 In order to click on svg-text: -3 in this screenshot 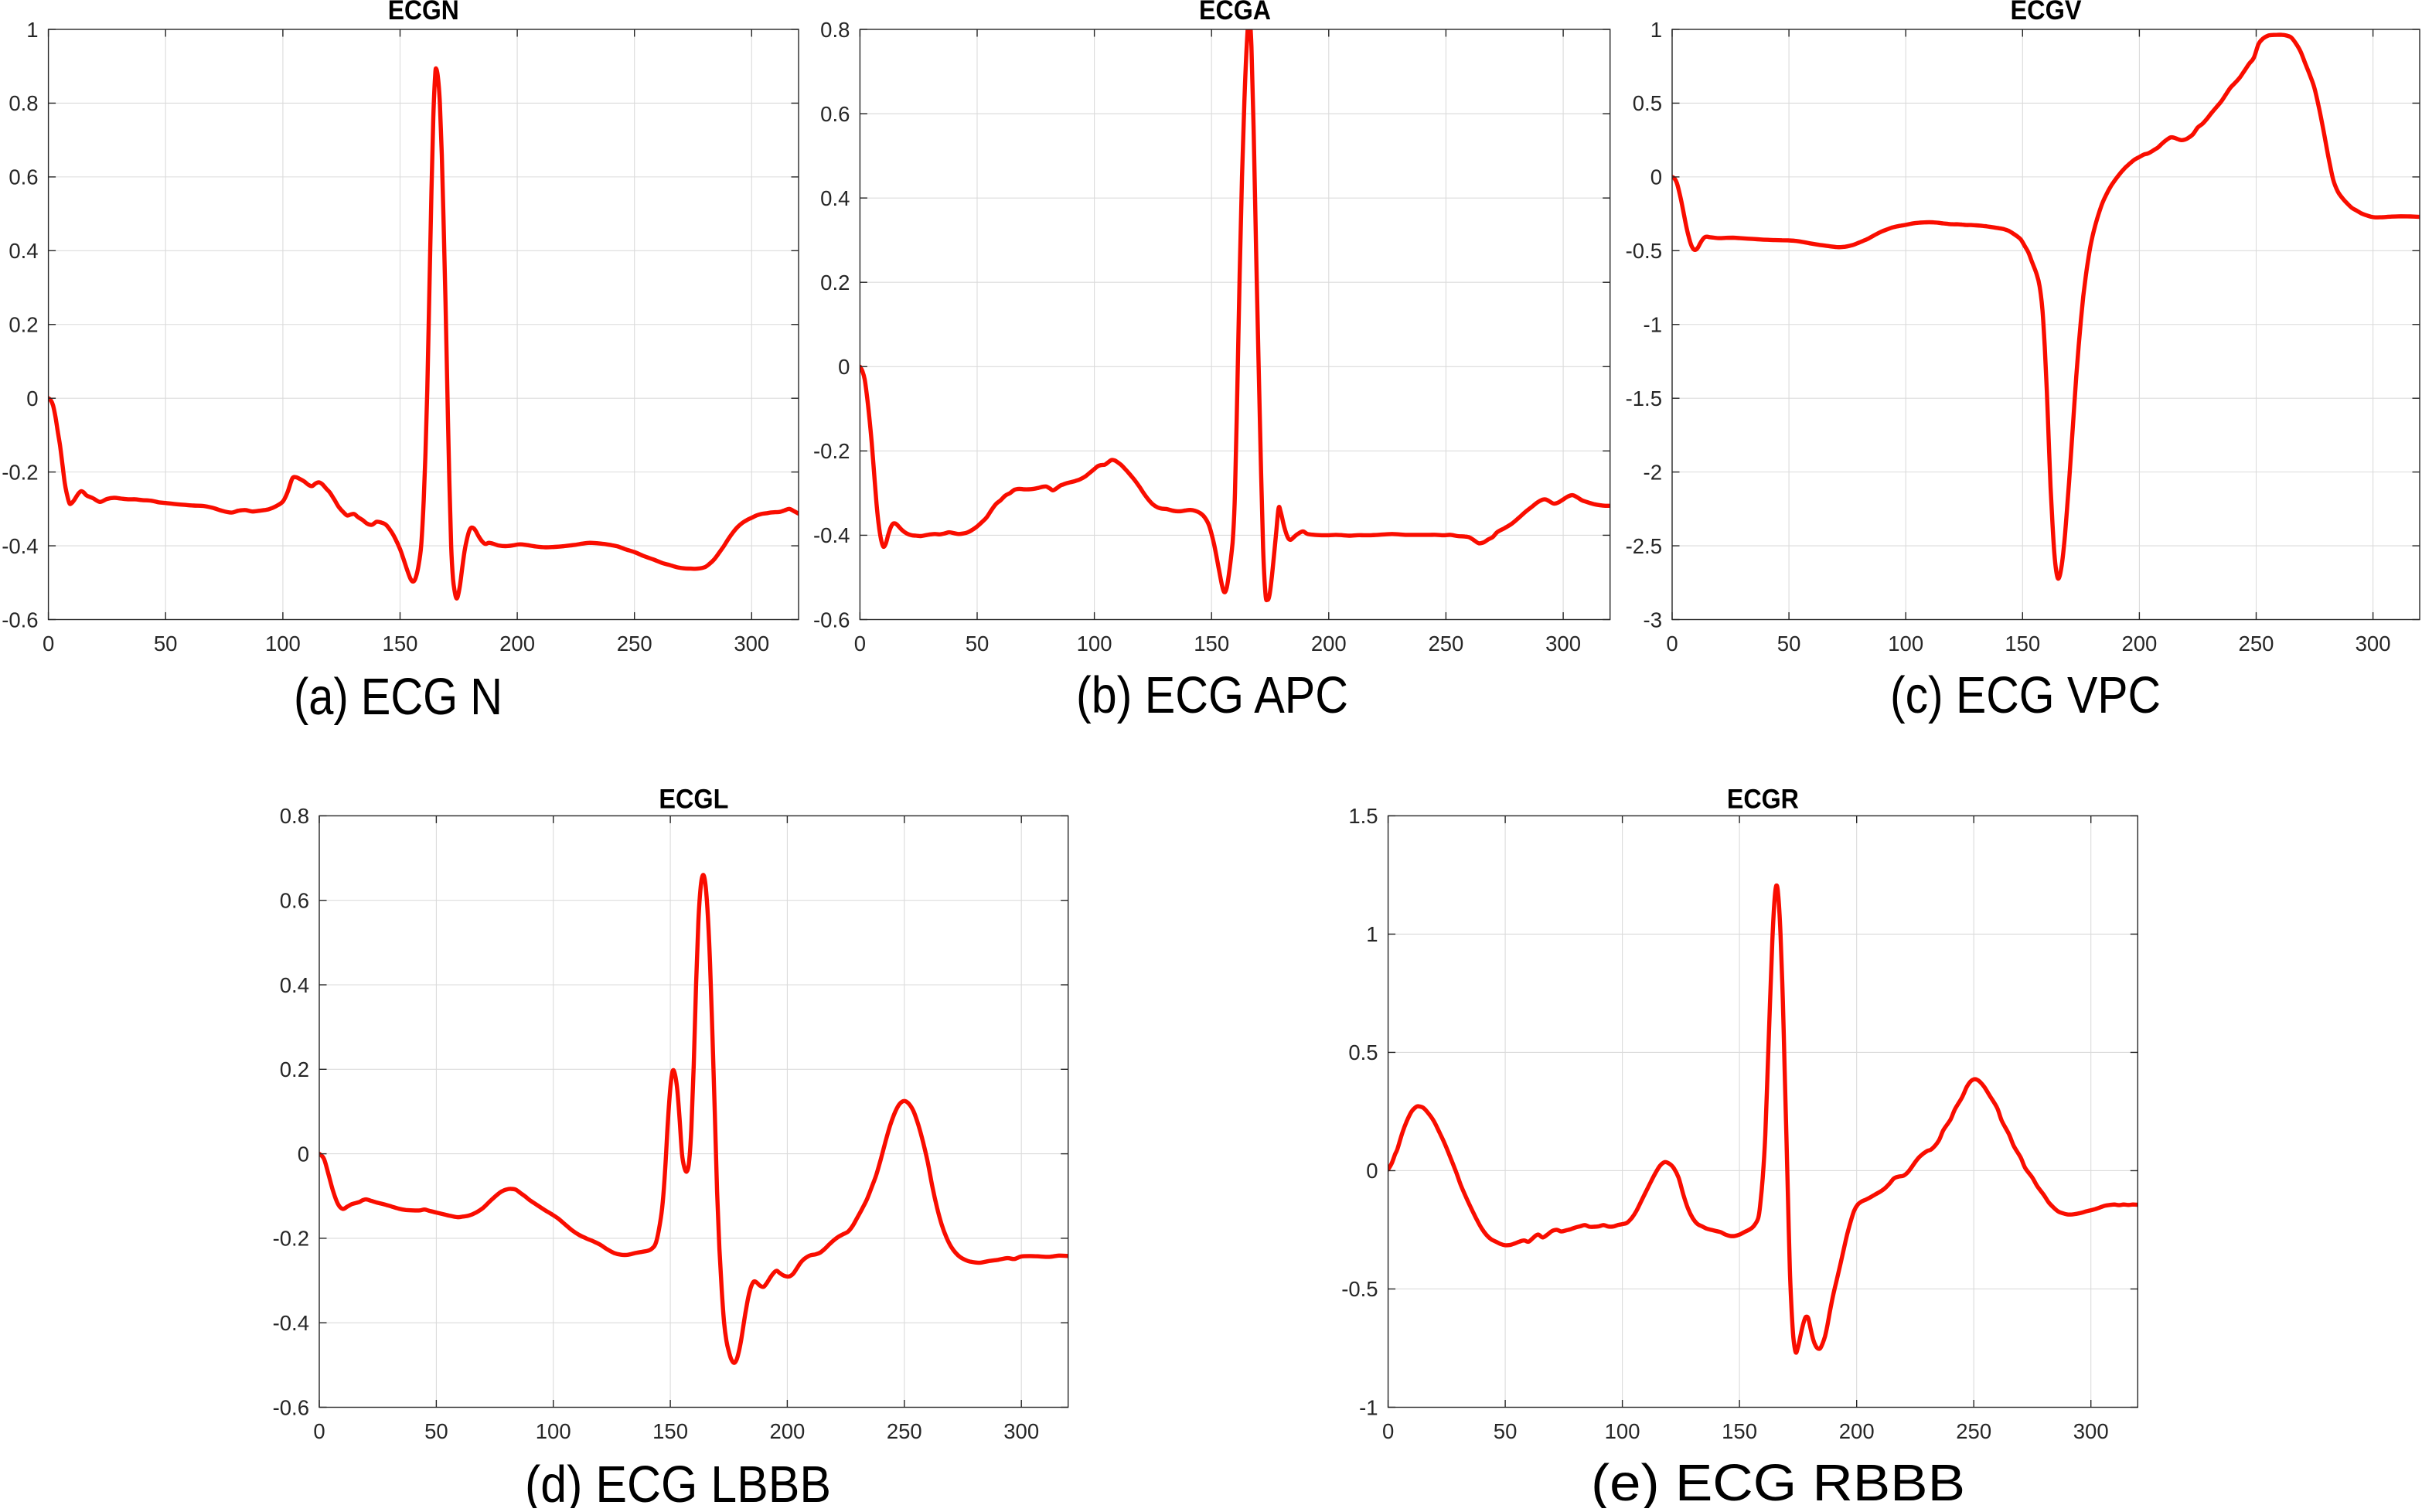, I will do `click(1653, 620)`.